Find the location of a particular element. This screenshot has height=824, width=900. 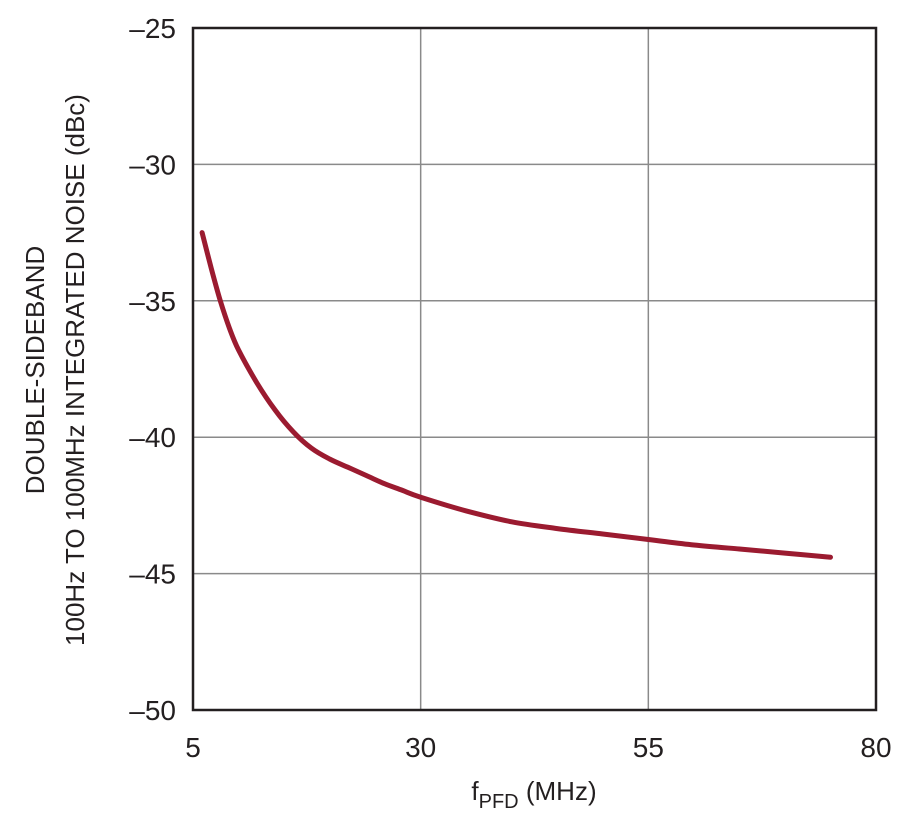

x-axis-title-unit: (MHz) is located at coordinates (558, 791).